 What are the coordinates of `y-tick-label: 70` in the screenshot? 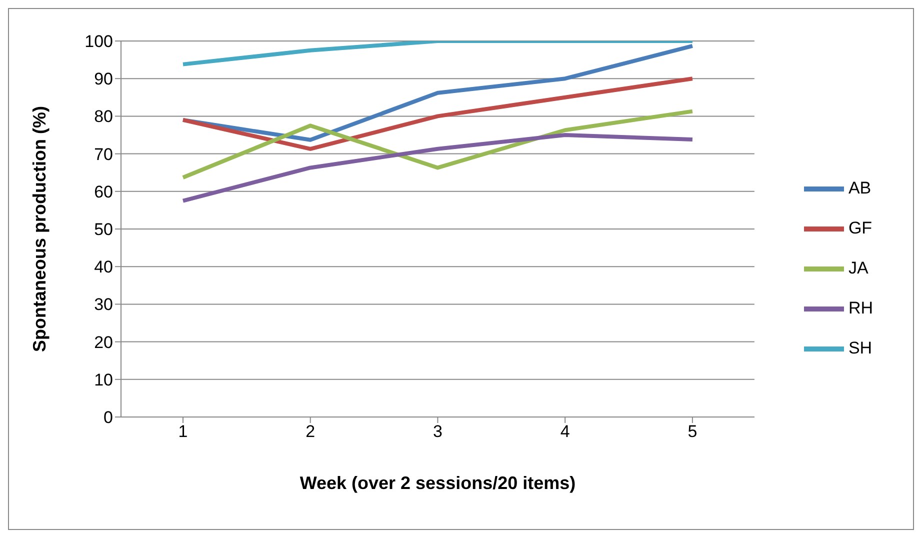 It's located at (103, 154).